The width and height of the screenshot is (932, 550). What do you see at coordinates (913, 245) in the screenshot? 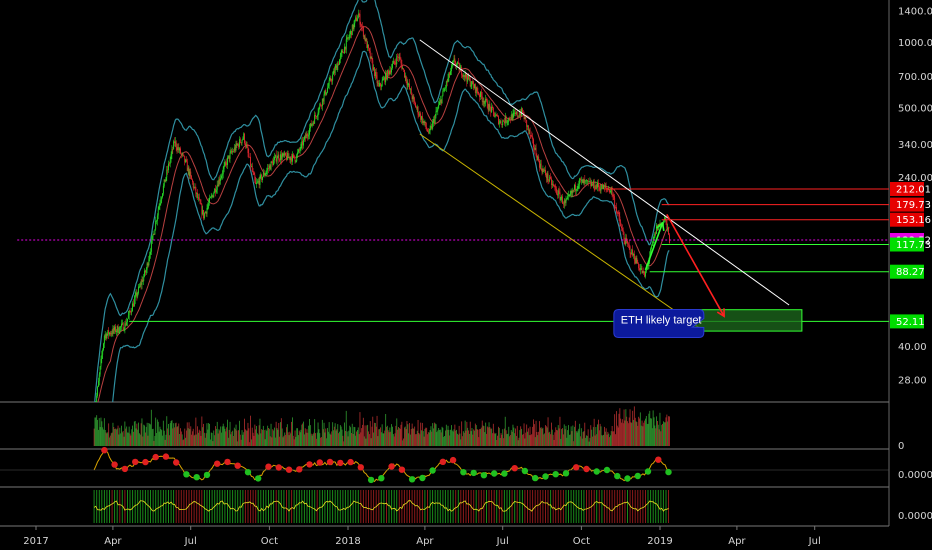
I see `price-level-tag-label: 117.73` at bounding box center [913, 245].